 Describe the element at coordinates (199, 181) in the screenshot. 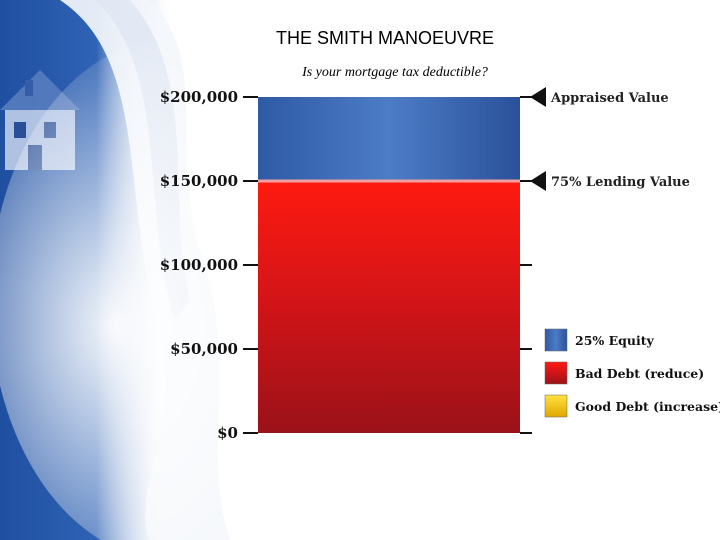

I see `y-tick-label: $150,000` at that location.